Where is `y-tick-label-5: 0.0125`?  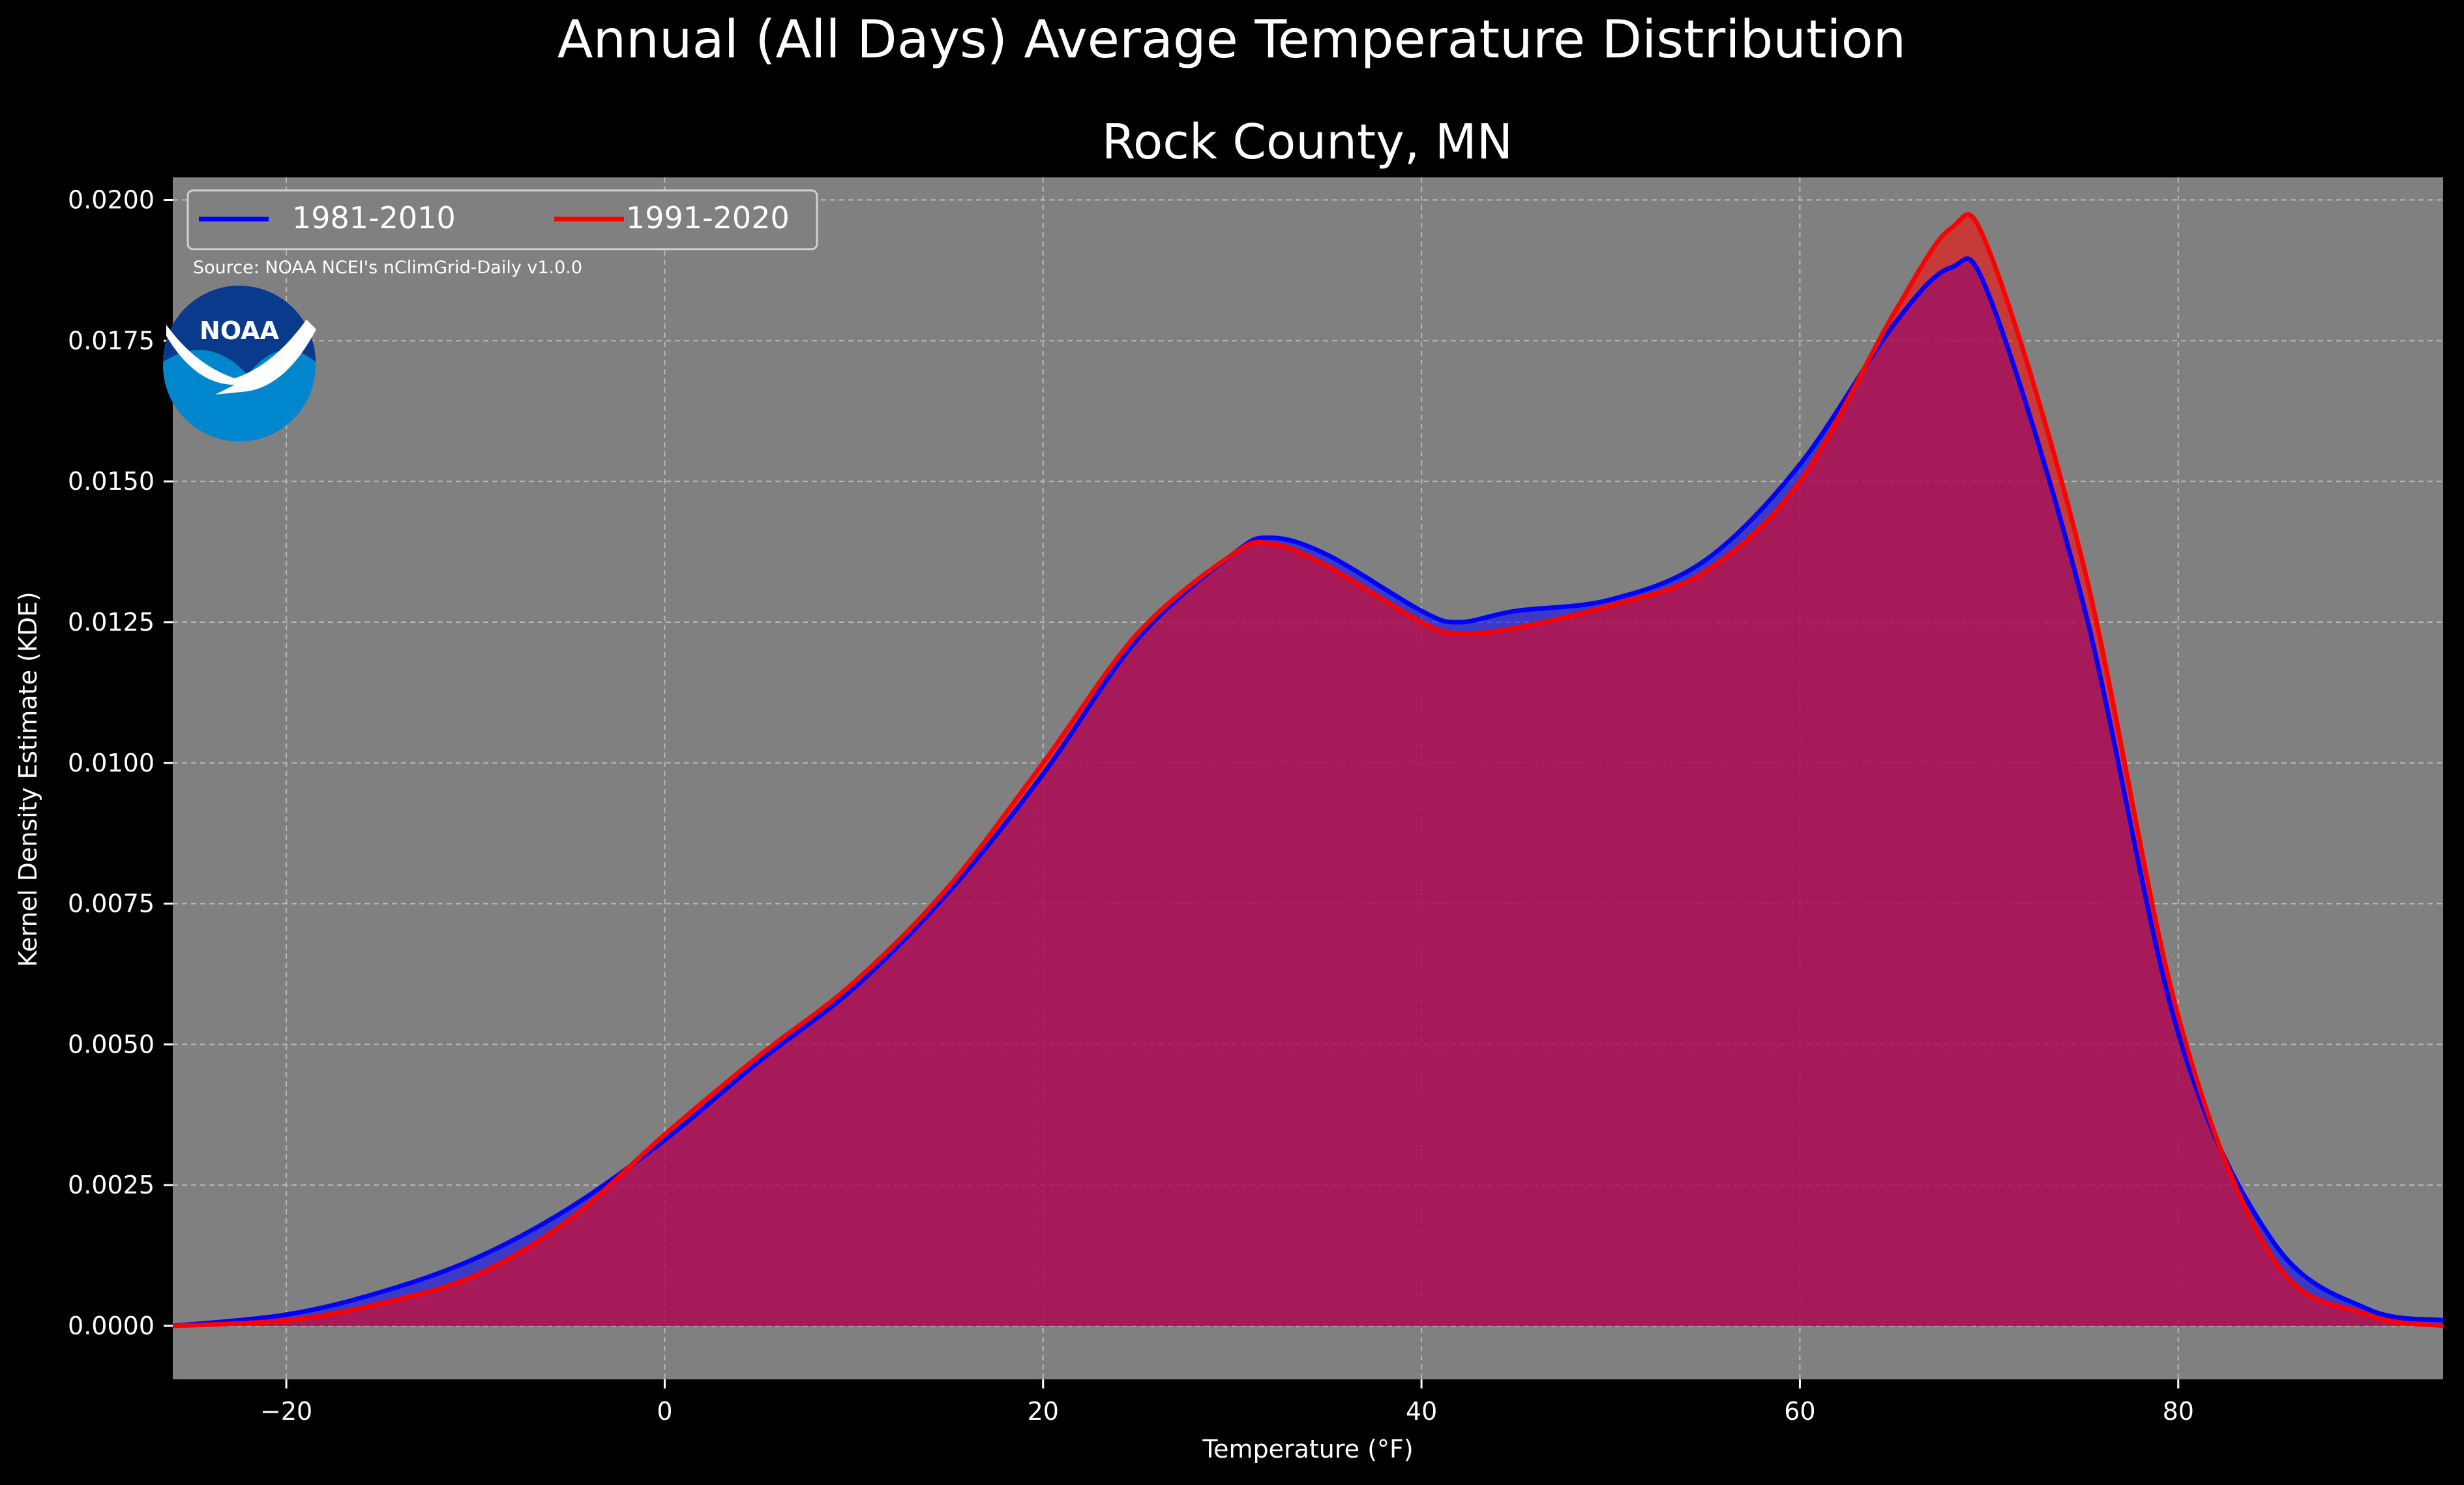 y-tick-label-5: 0.0125 is located at coordinates (111, 623).